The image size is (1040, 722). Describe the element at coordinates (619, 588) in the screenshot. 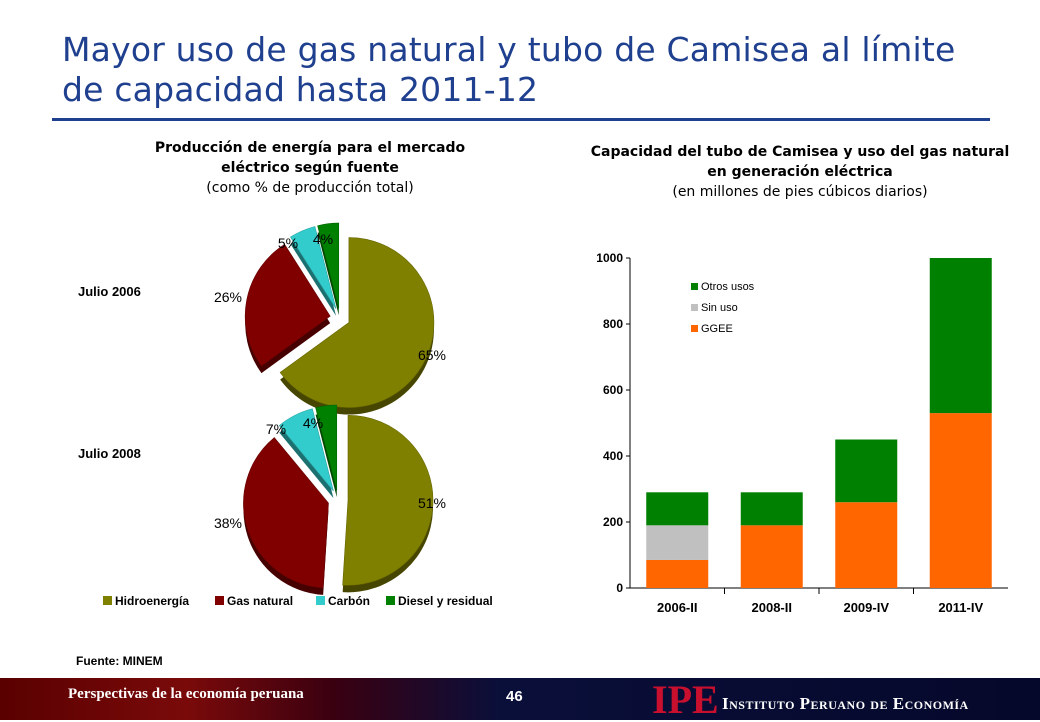

I see `y-tick-label: 0` at that location.